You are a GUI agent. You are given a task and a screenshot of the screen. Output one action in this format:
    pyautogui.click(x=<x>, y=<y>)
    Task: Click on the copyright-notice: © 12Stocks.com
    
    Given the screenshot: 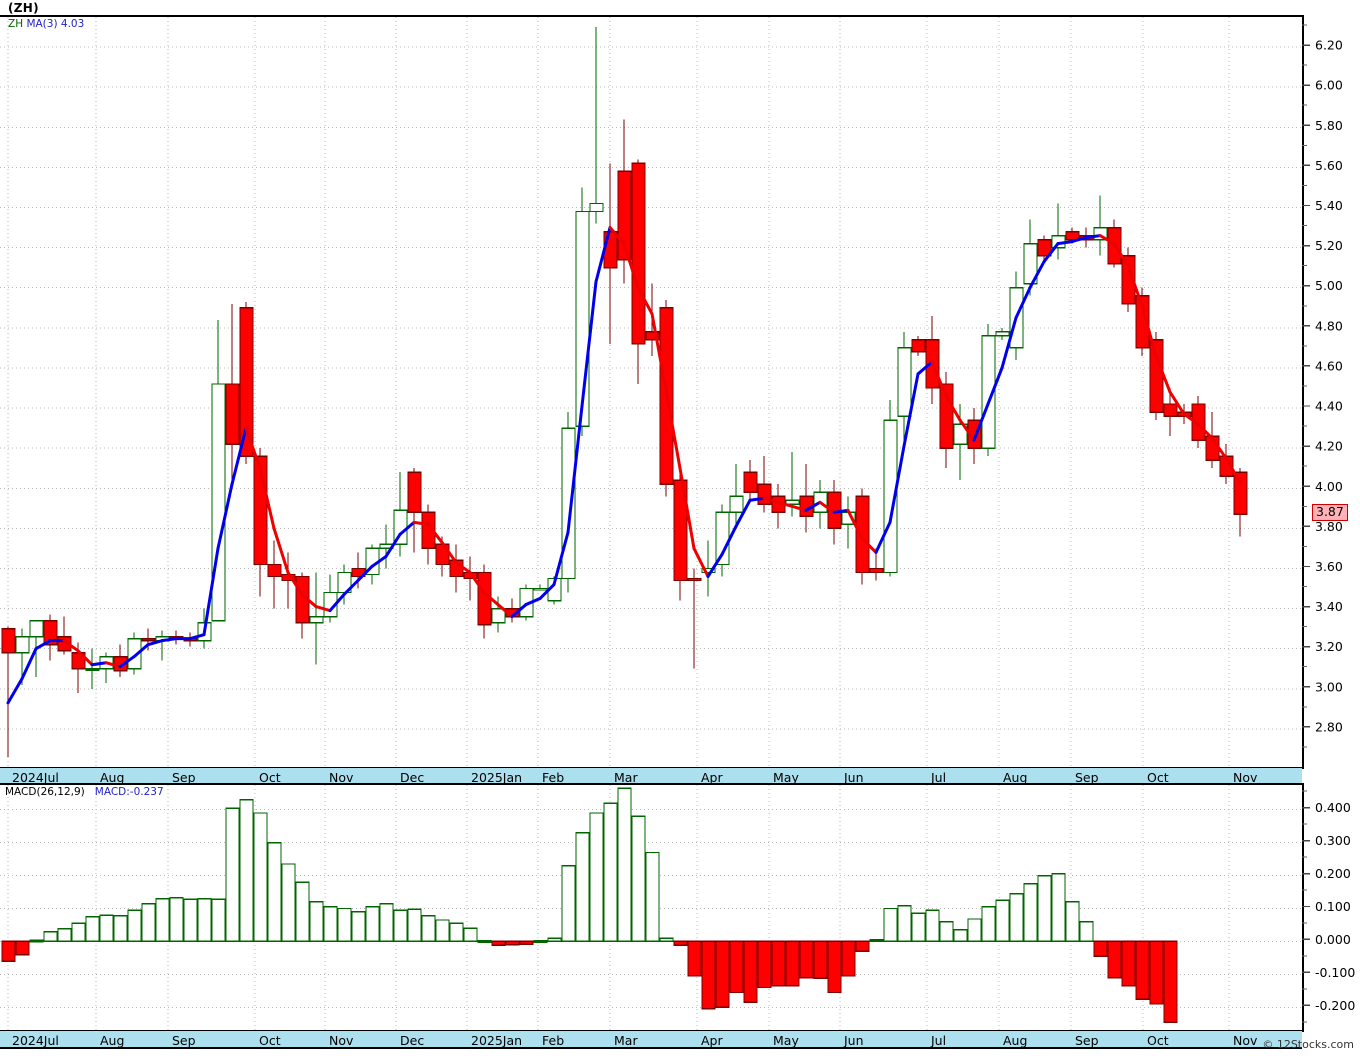 What is the action you would take?
    pyautogui.click(x=1308, y=1044)
    